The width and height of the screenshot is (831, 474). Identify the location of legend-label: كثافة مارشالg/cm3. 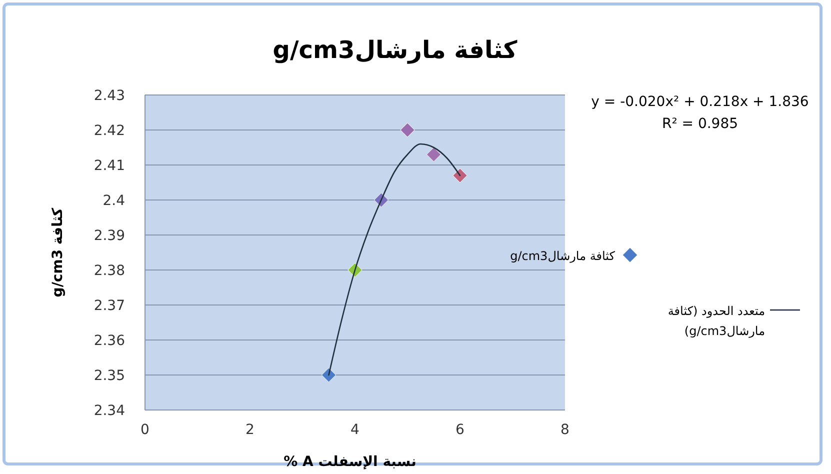
(563, 256).